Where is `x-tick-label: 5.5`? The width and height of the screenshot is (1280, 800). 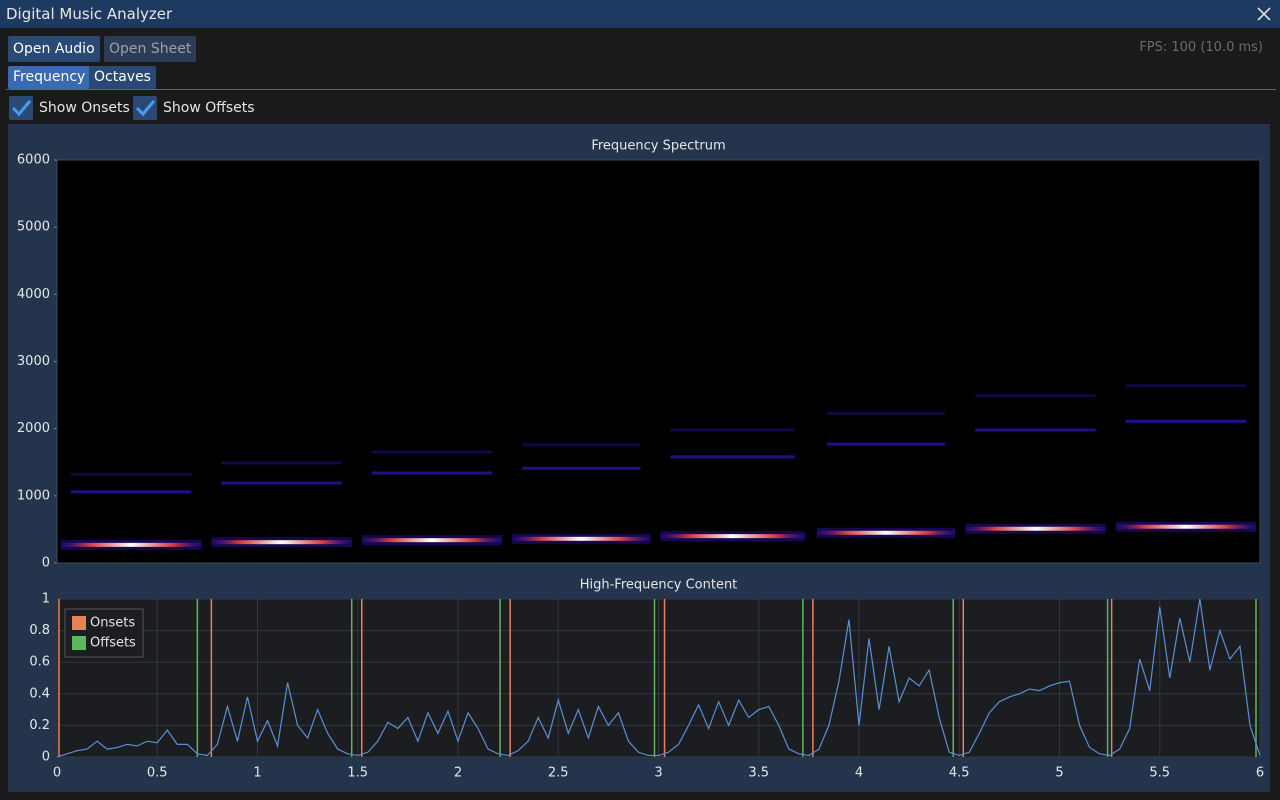
x-tick-label: 5.5 is located at coordinates (1159, 773).